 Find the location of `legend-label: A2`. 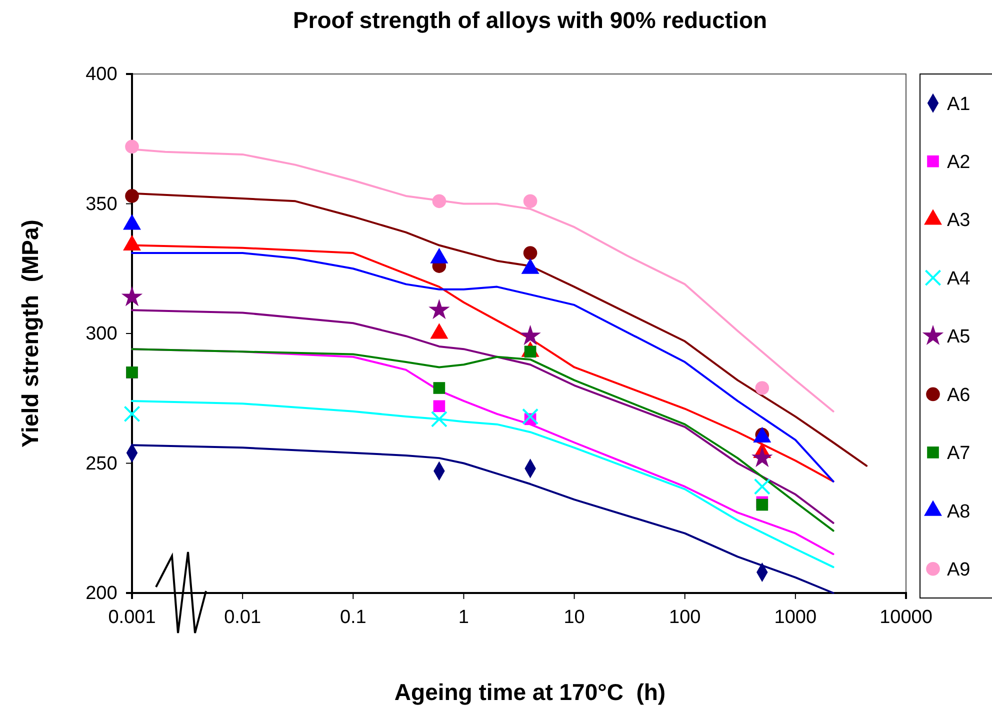

legend-label: A2 is located at coordinates (958, 162).